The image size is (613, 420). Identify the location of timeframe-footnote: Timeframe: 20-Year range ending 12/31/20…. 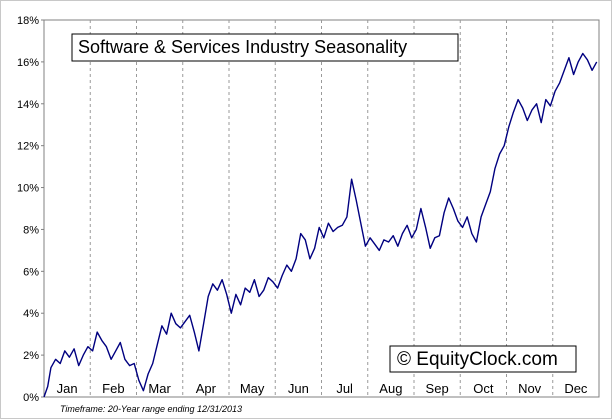
(151, 409).